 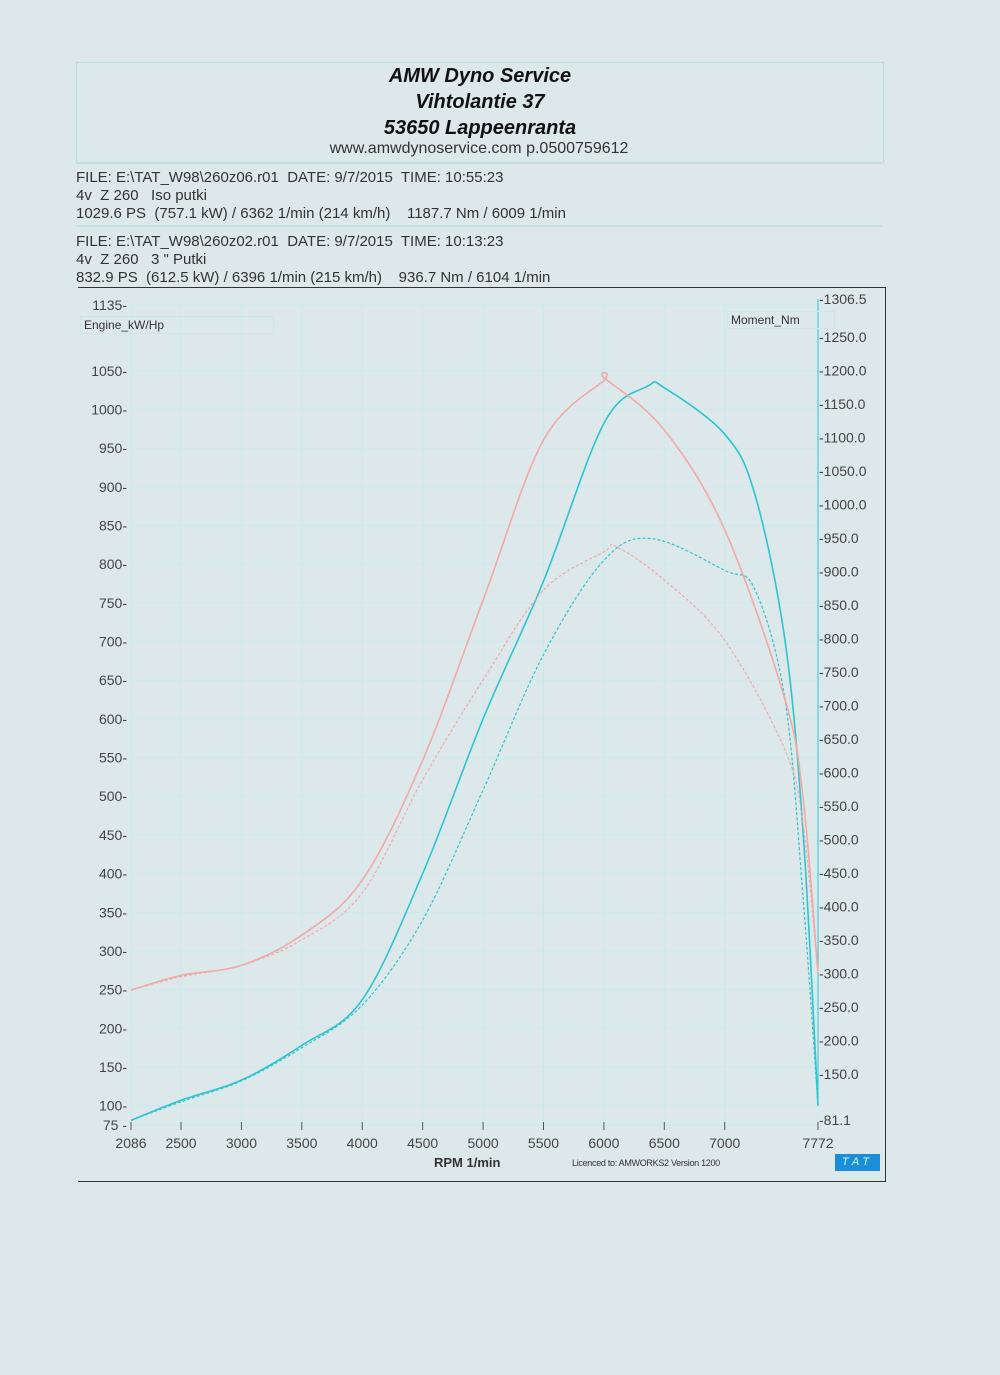 What do you see at coordinates (177, 325) in the screenshot?
I see `left-axis-label: Engine_kW/Hp` at bounding box center [177, 325].